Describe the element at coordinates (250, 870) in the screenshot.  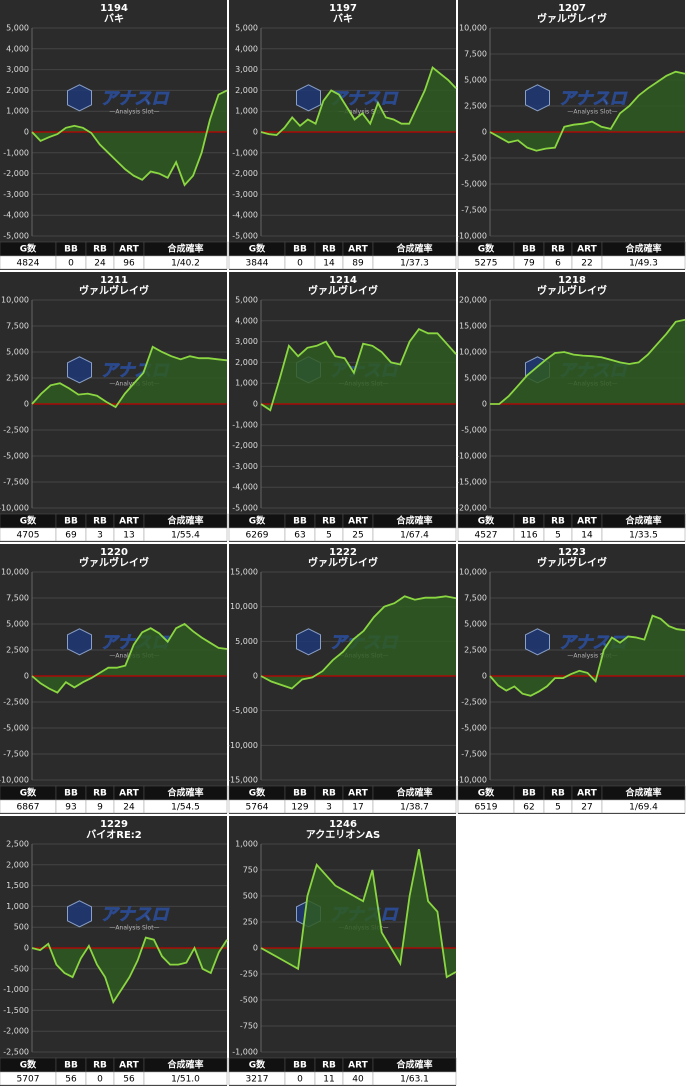
I see `y-tick-label: 750` at that location.